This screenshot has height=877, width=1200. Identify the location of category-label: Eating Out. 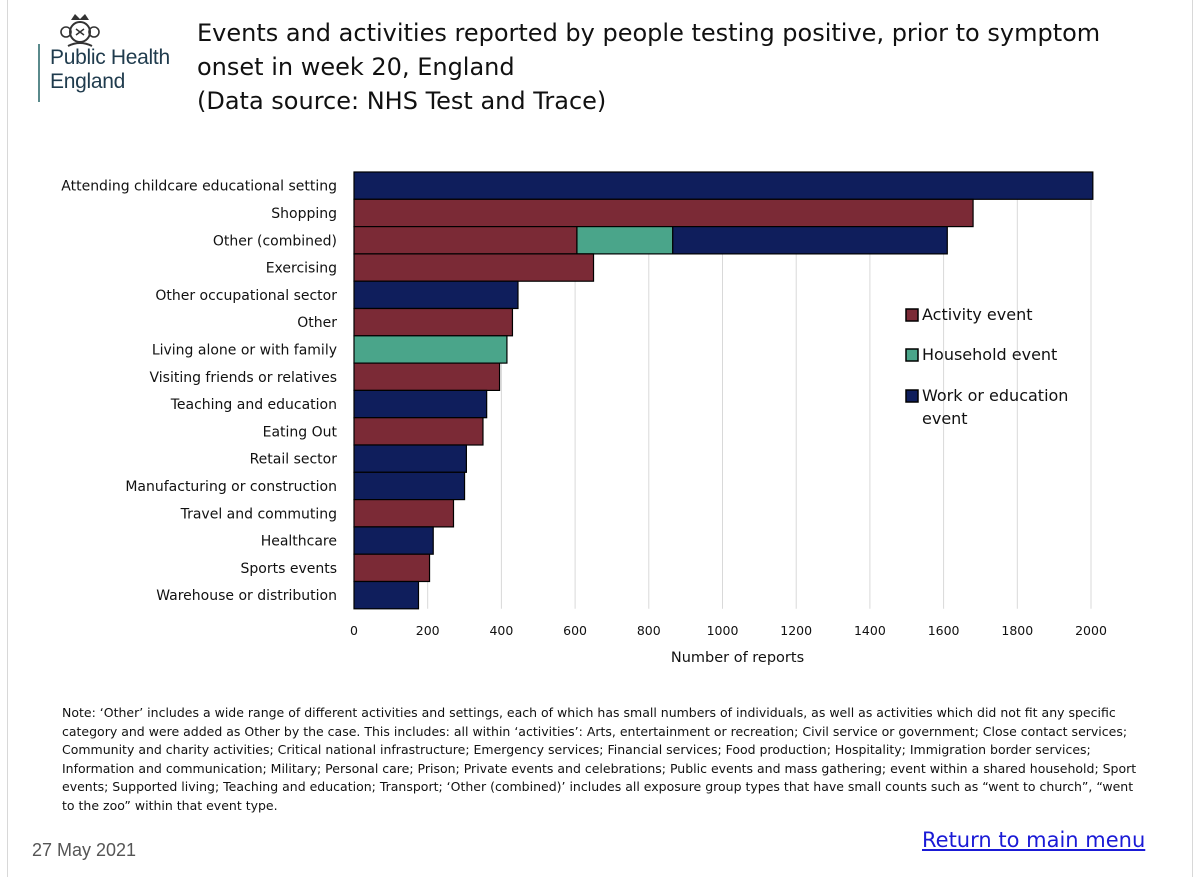
(300, 432).